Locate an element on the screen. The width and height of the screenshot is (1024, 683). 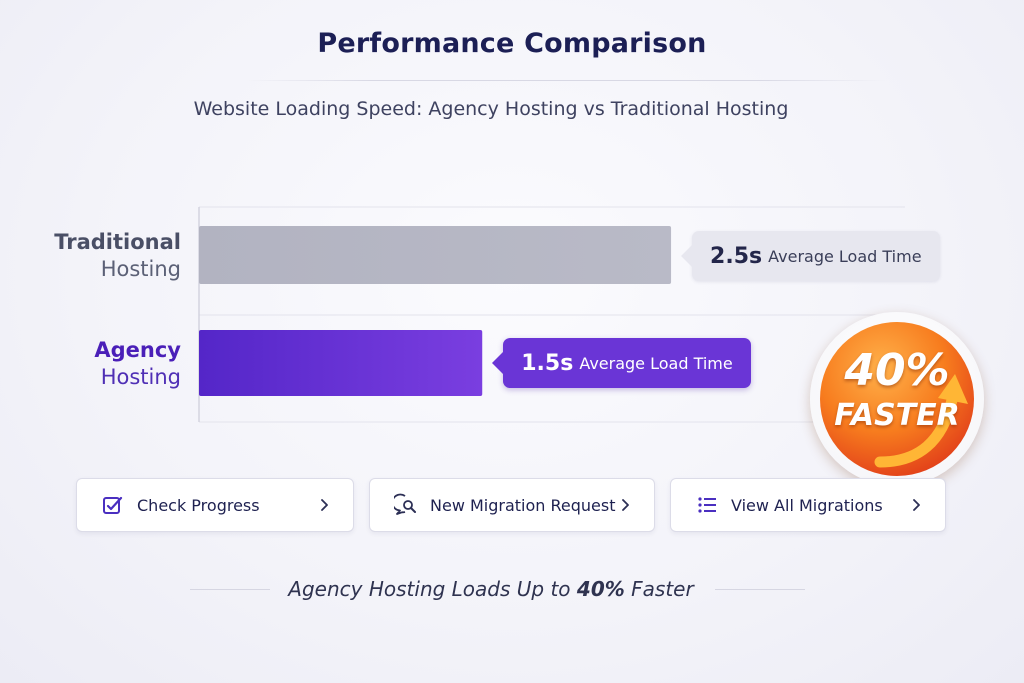
data-label-agency: 1.5s Average Load Time is located at coordinates (621, 363).